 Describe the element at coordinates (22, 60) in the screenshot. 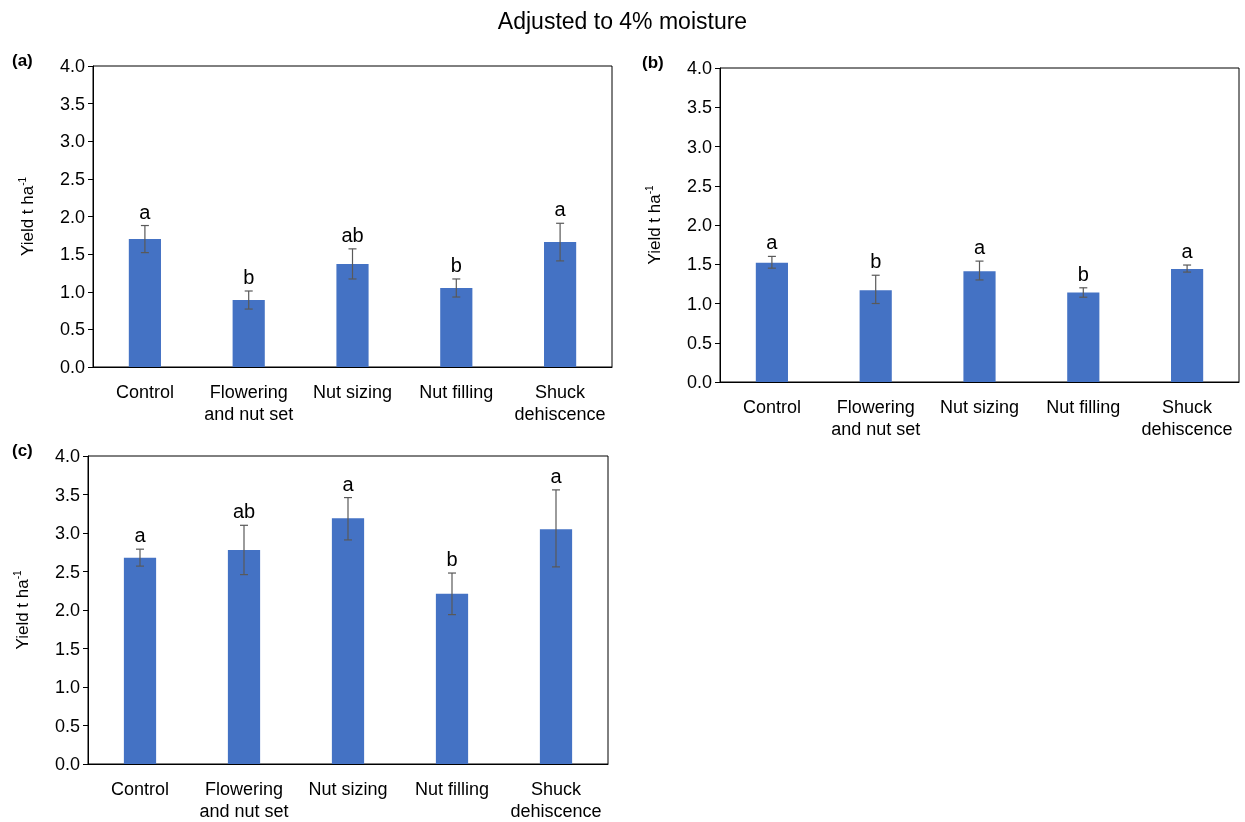

I see `chart-subtitle: (a)` at that location.